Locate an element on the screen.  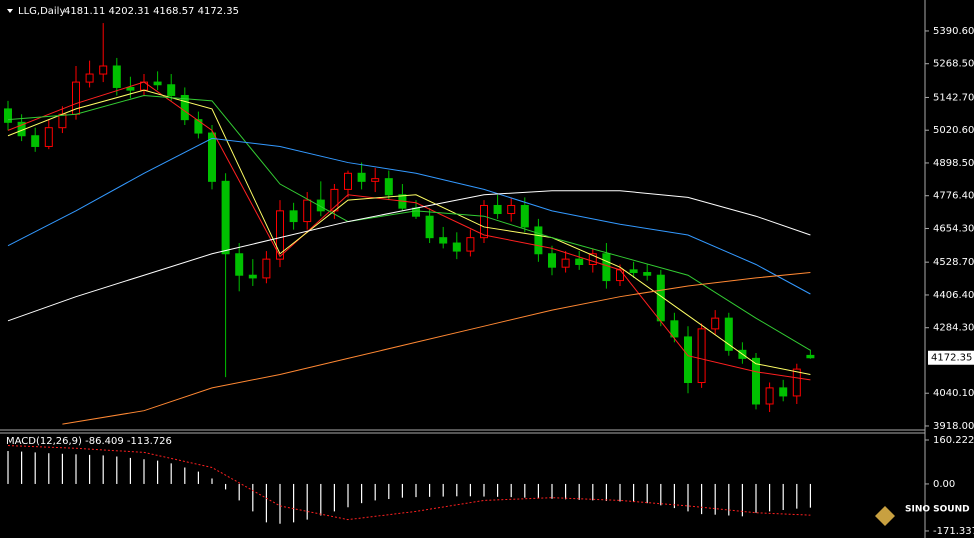
y2-tick-label: 160.222 is located at coordinates (953, 440).